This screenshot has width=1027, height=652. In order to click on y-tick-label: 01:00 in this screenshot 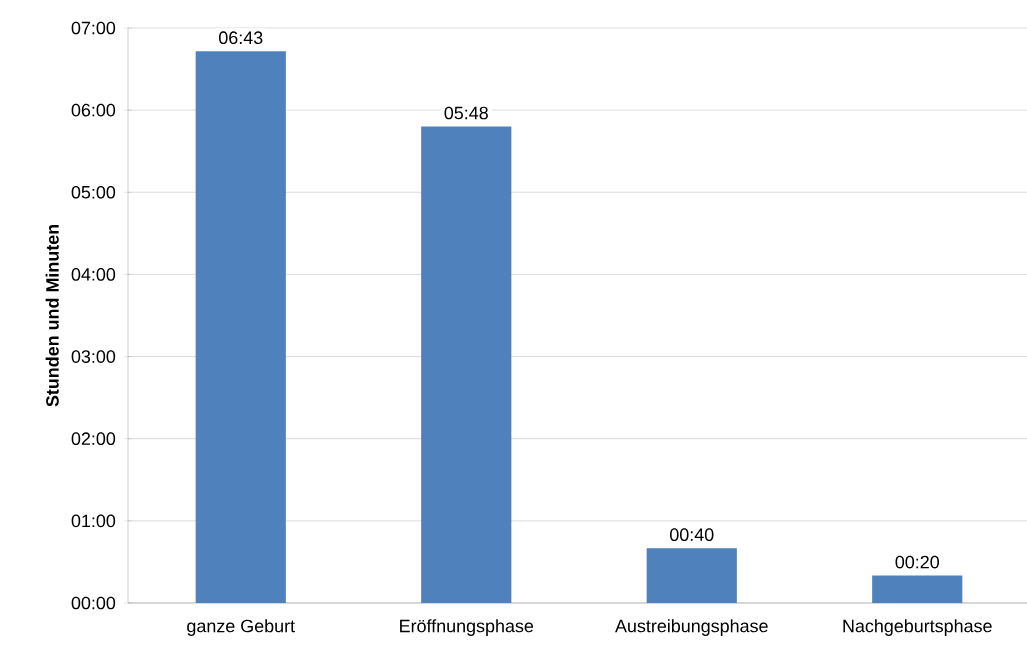, I will do `click(93, 521)`.